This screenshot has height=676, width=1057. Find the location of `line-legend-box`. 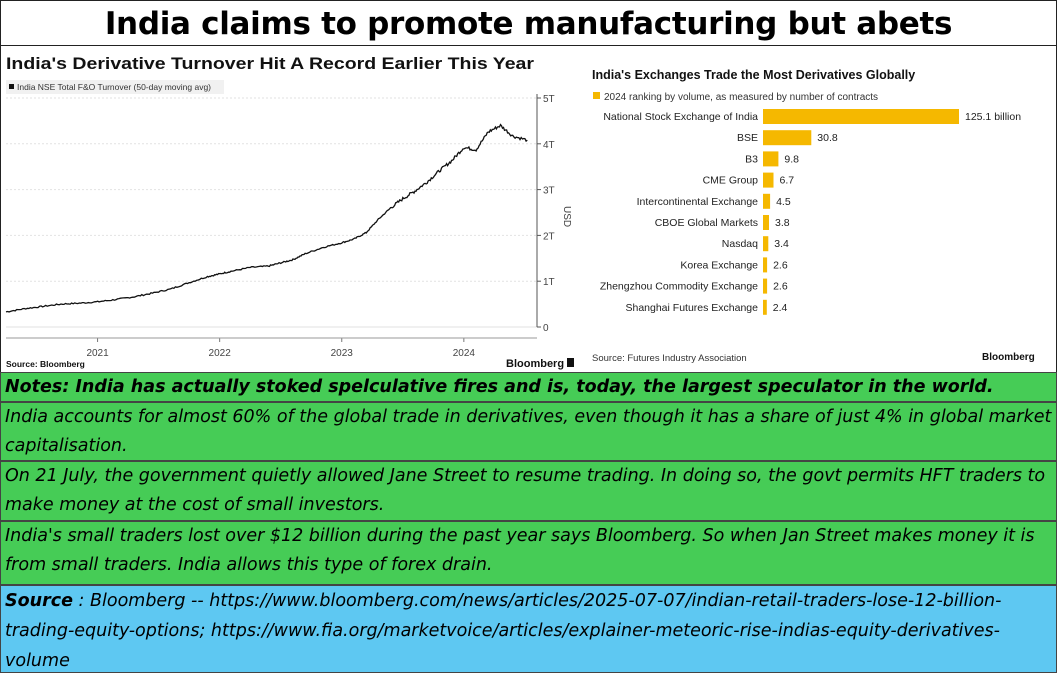

line-legend-box is located at coordinates (115, 87).